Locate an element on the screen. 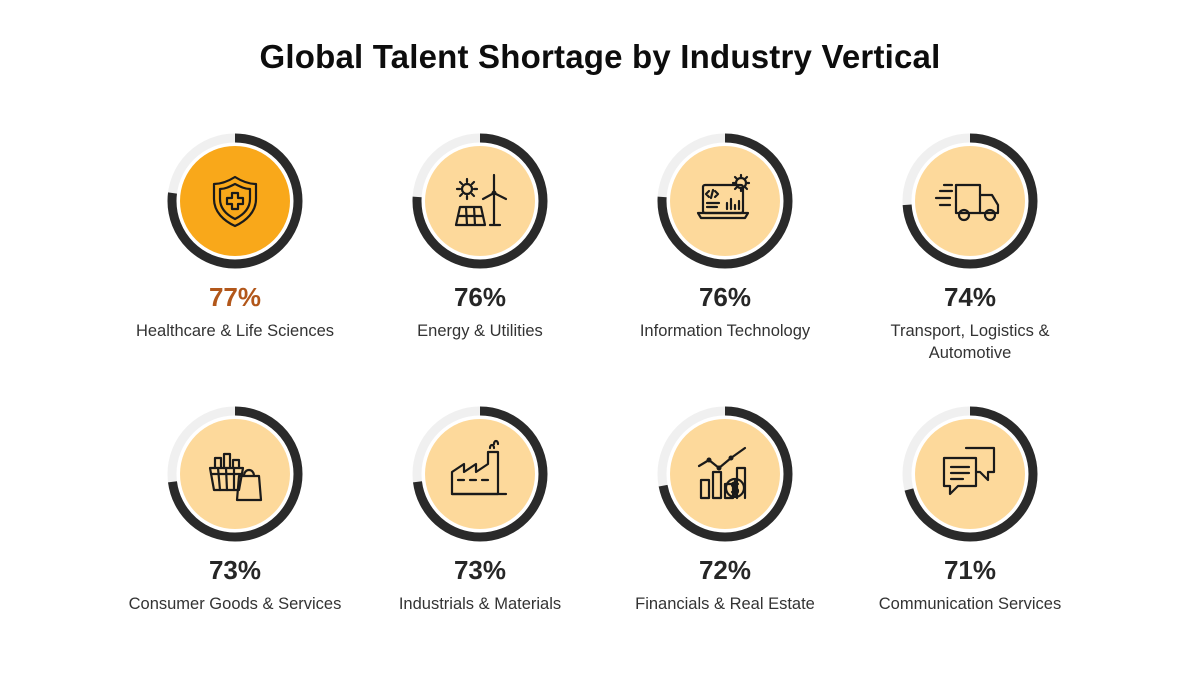 The width and height of the screenshot is (1200, 689). industry-card: 76% Information Technology is located at coordinates (725, 237).